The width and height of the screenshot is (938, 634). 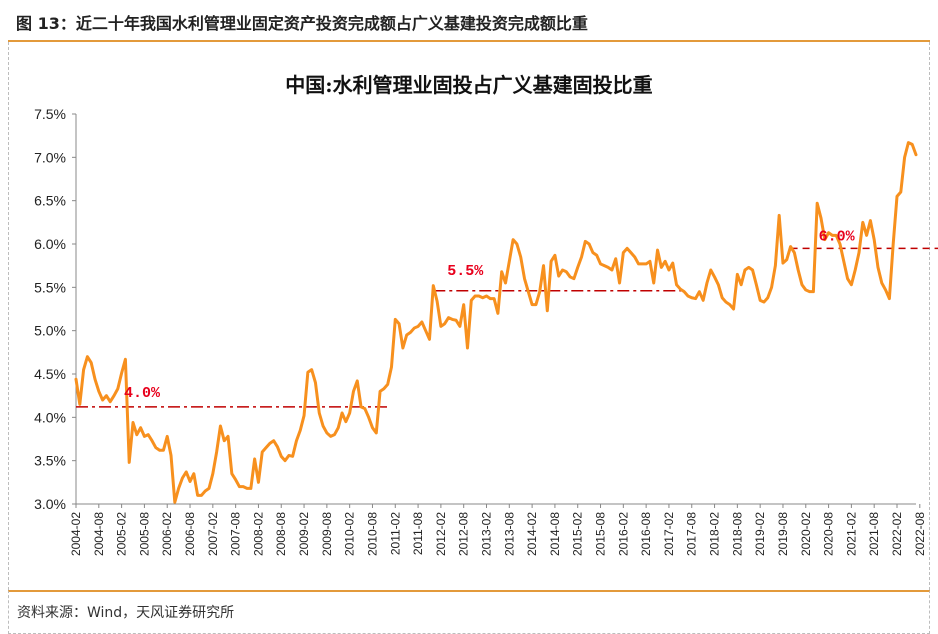 What do you see at coordinates (142, 393) in the screenshot?
I see `annotation-label: 4.0%` at bounding box center [142, 393].